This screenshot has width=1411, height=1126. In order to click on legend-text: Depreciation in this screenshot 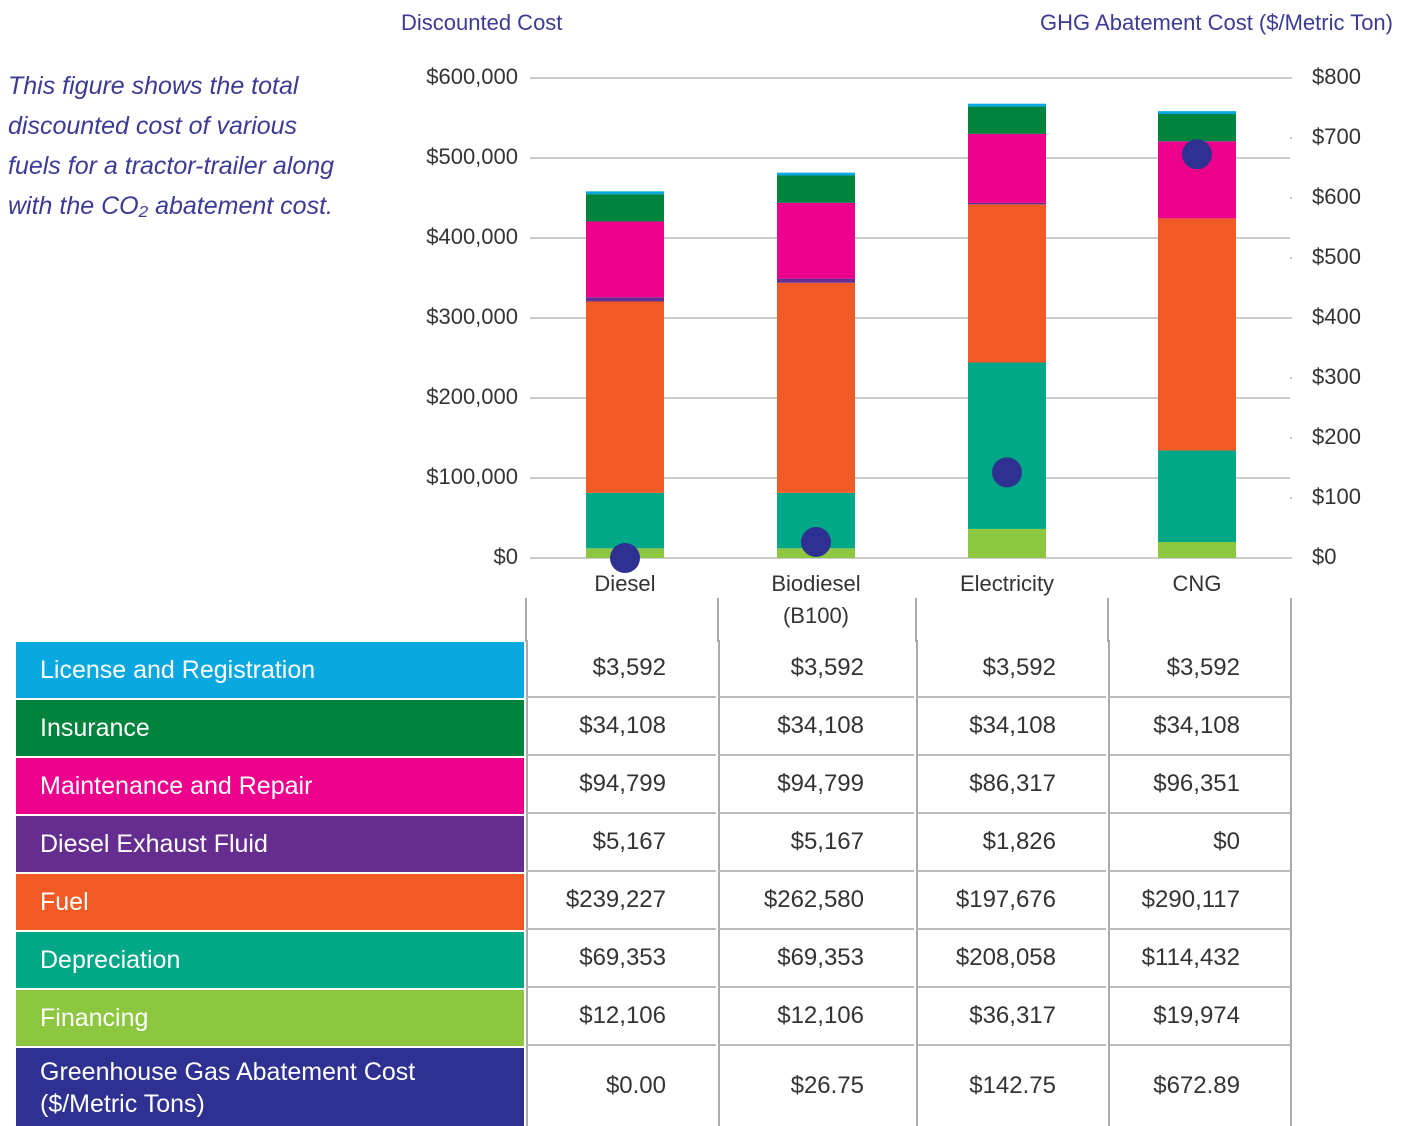, I will do `click(110, 960)`.